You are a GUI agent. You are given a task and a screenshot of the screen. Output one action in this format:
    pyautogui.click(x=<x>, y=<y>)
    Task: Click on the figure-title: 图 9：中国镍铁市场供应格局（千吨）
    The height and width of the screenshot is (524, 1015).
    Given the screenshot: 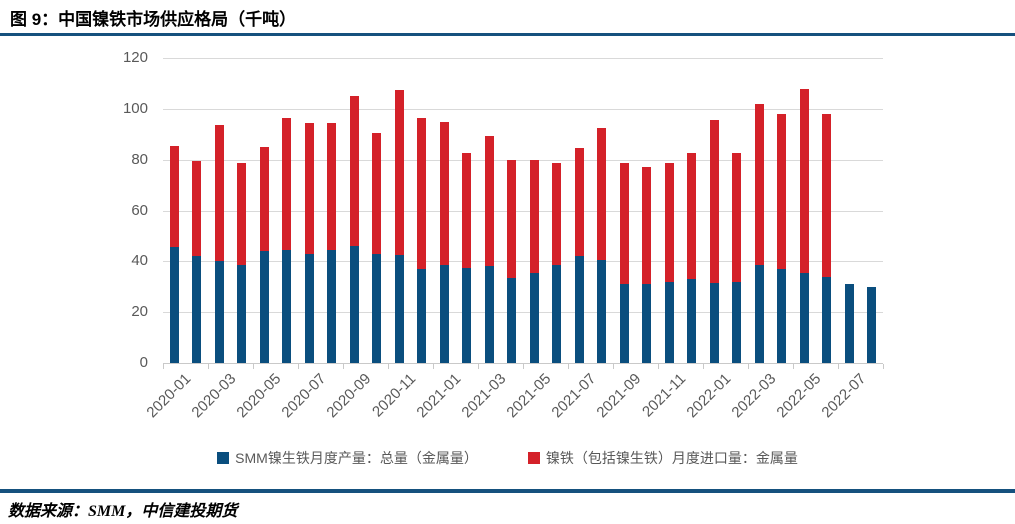 What is the action you would take?
    pyautogui.click(x=153, y=19)
    